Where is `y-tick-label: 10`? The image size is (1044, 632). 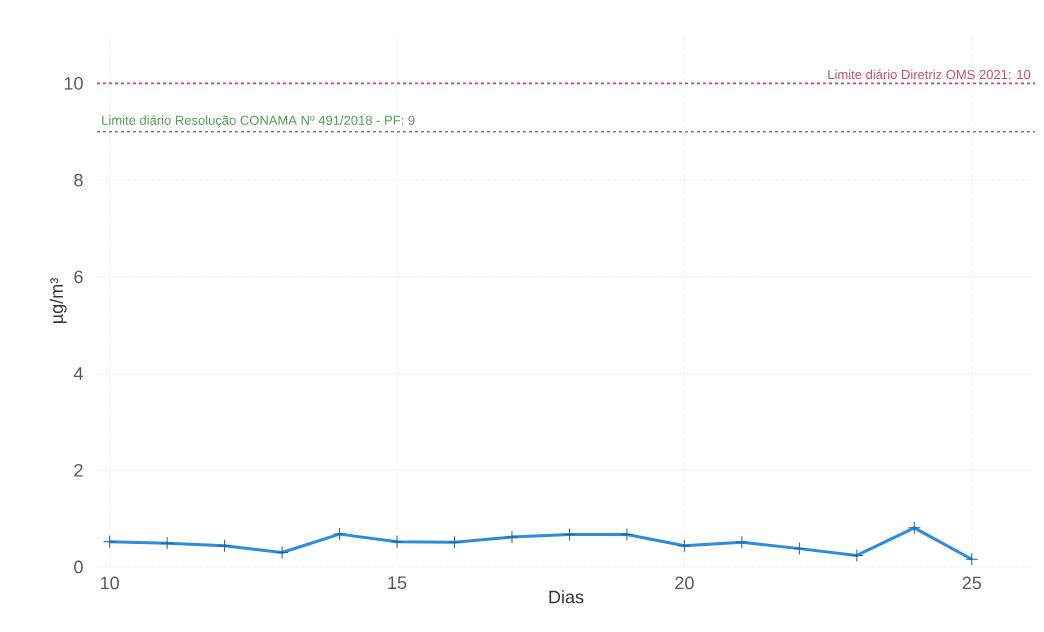
y-tick-label: 10 is located at coordinates (73, 83).